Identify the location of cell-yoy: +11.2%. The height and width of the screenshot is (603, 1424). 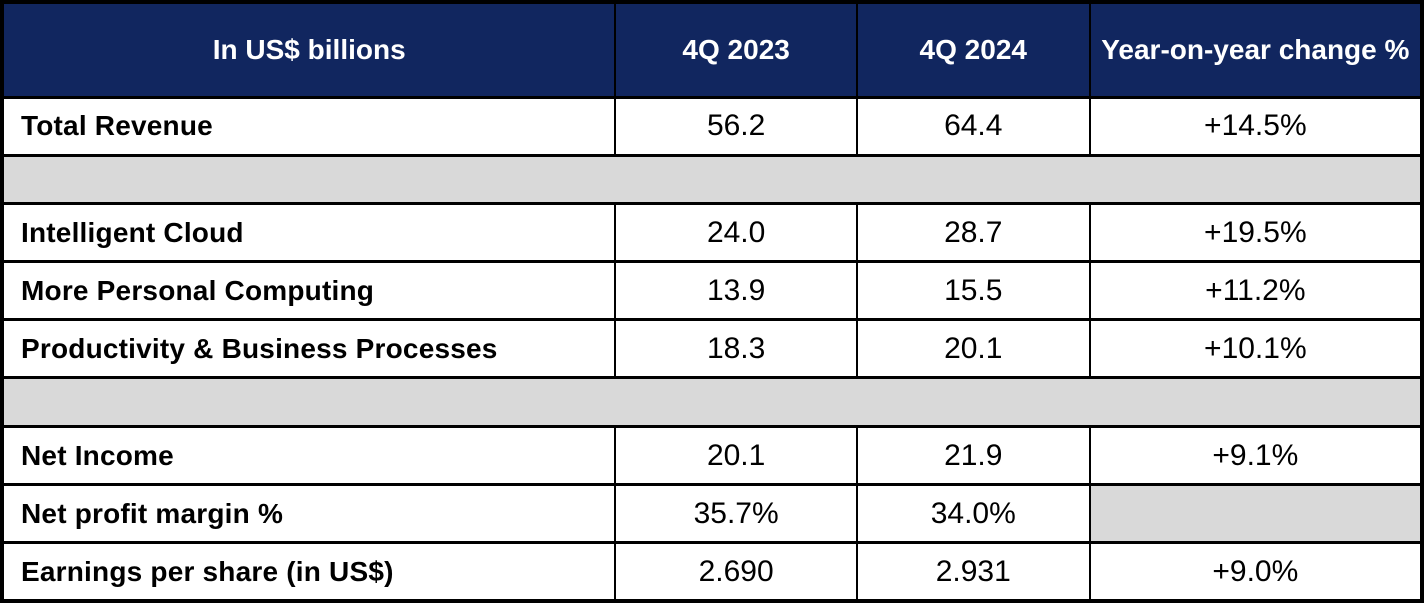
(1256, 291).